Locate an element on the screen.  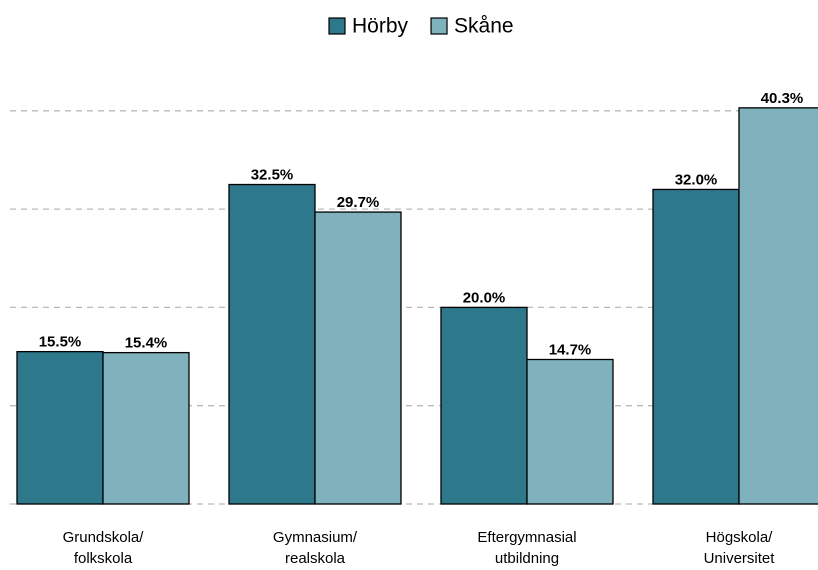
x-tick-label-line: utbildning is located at coordinates (527, 558).